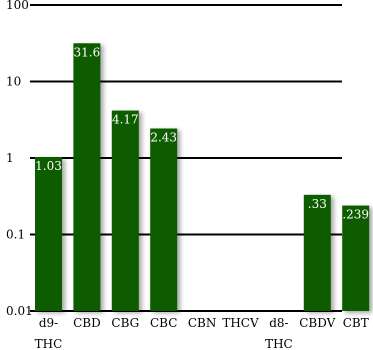 The width and height of the screenshot is (373, 350). Describe the element at coordinates (10, 158) in the screenshot. I see `y-tick-label: 1` at that location.